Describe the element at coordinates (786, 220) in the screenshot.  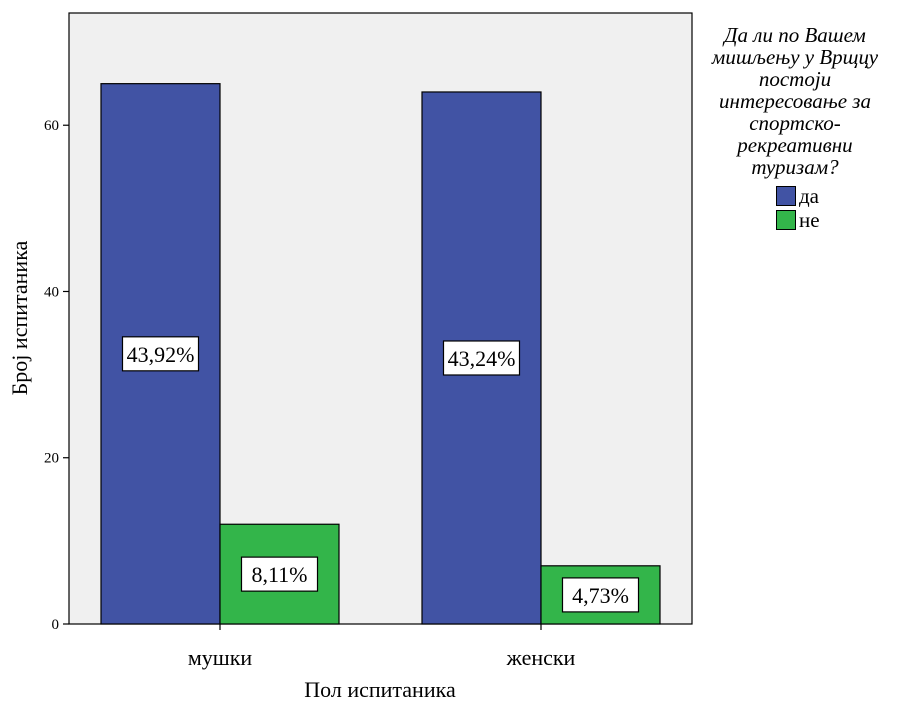
I see `legend-swatch-ne` at that location.